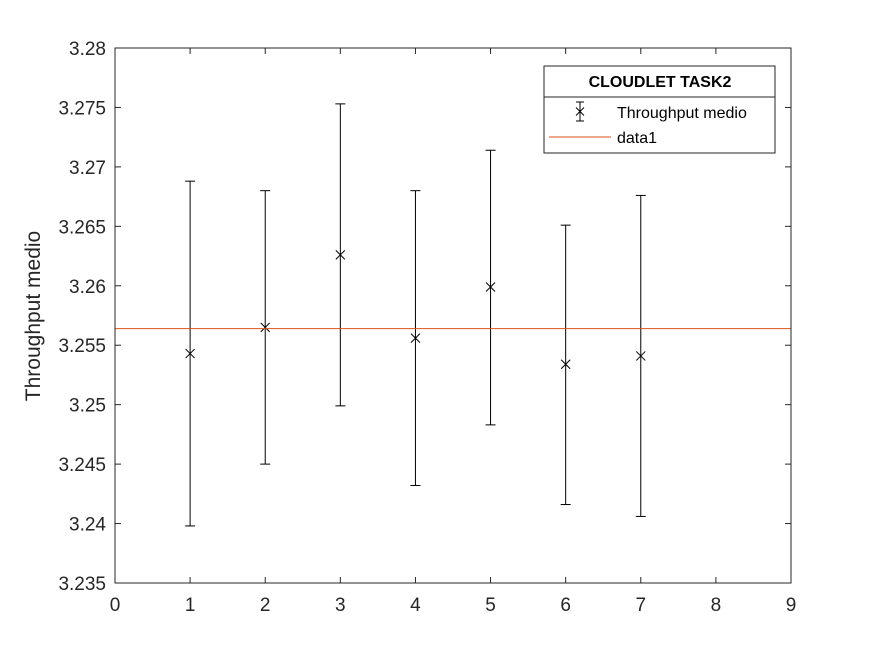  Describe the element at coordinates (580, 111) in the screenshot. I see `legend-errorbar-icon` at that location.